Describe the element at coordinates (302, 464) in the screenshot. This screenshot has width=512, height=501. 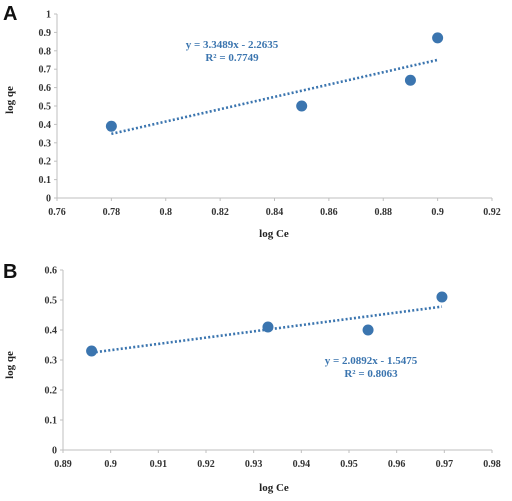
I see `x-tick-label: 0.94` at that location.